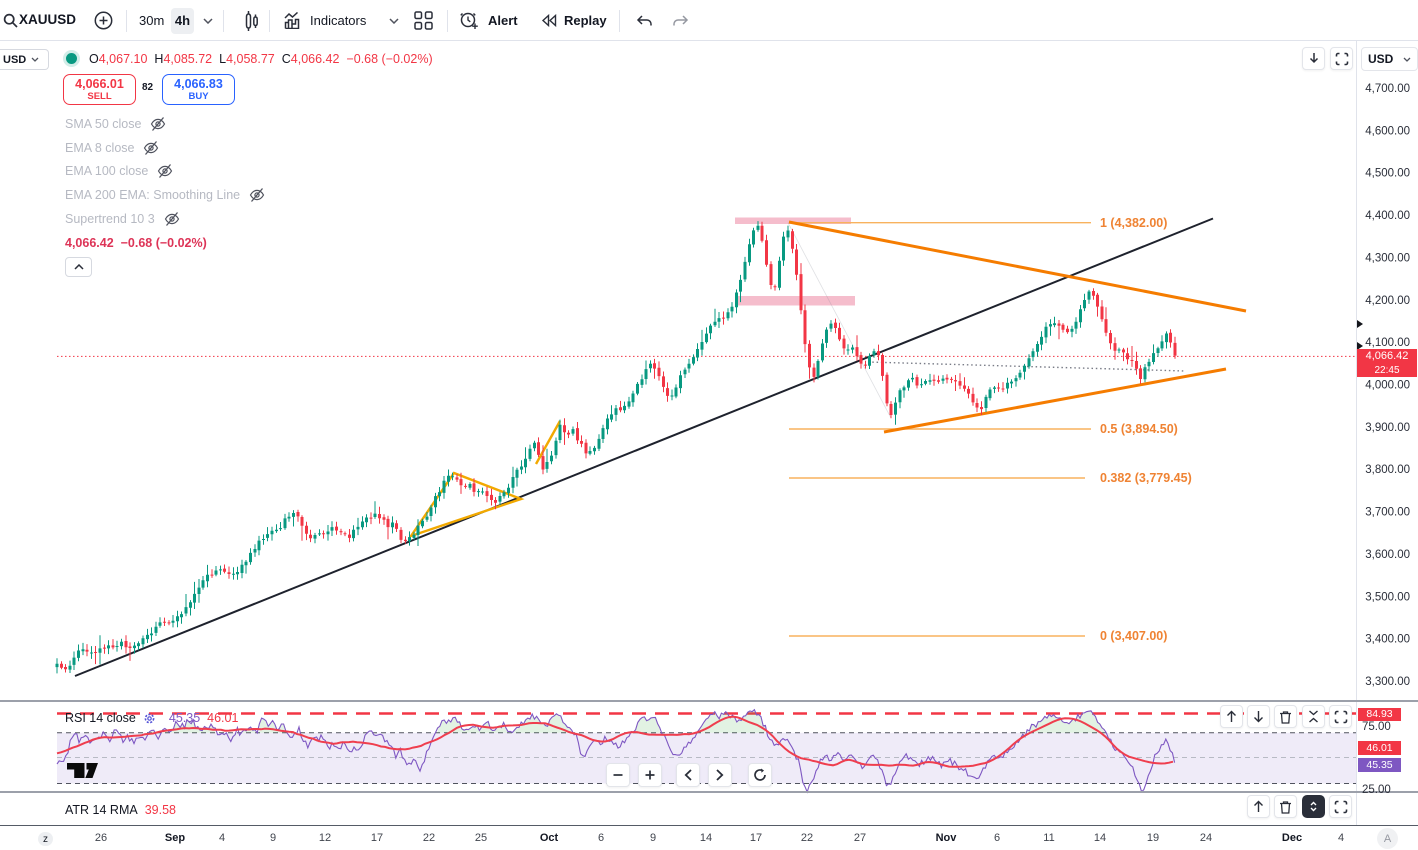 The width and height of the screenshot is (1418, 850). I want to click on svg-text: 3,900.00, so click(1387, 428).